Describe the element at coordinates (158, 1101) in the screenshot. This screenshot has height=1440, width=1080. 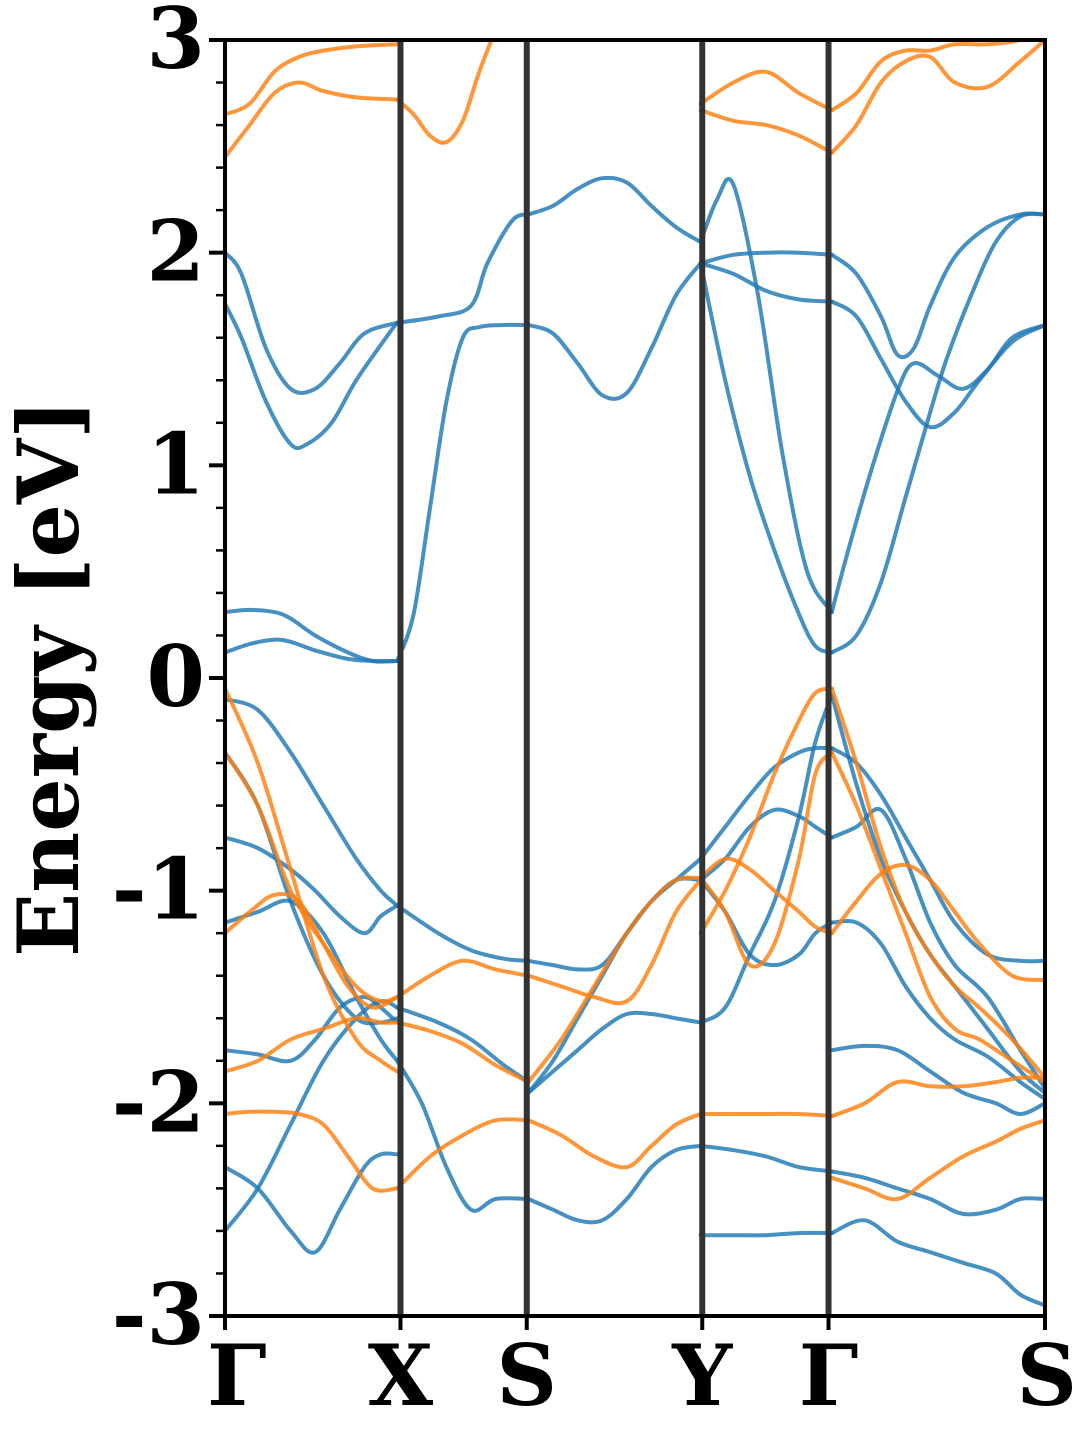
I see `y-tick-label: -2` at that location.